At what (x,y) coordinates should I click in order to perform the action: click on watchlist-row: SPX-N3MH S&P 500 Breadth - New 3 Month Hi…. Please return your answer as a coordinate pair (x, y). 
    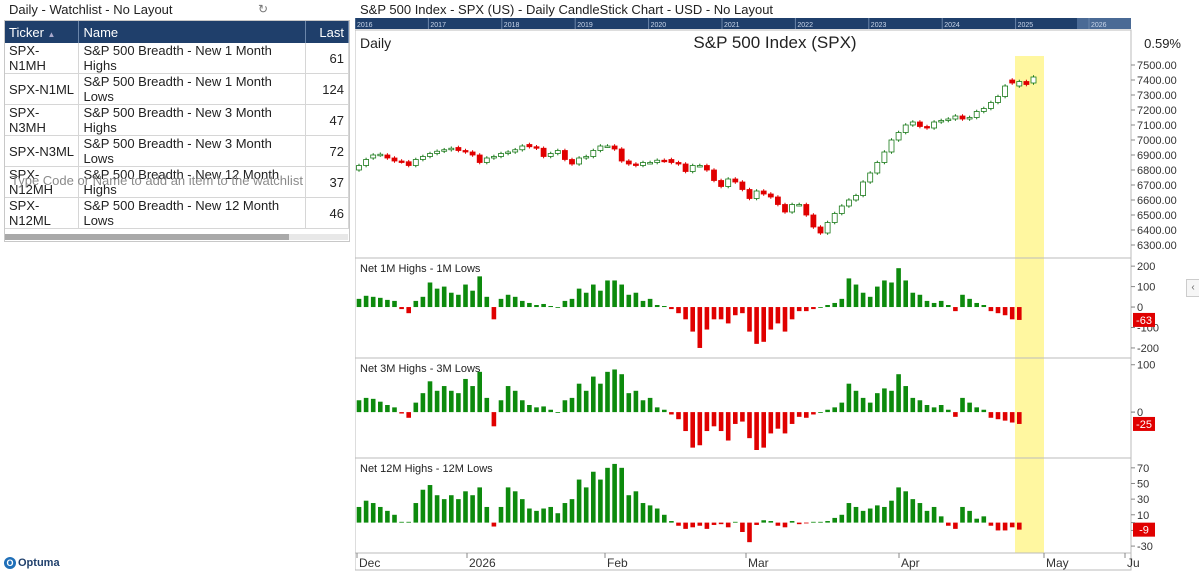
    Looking at the image, I should click on (177, 120).